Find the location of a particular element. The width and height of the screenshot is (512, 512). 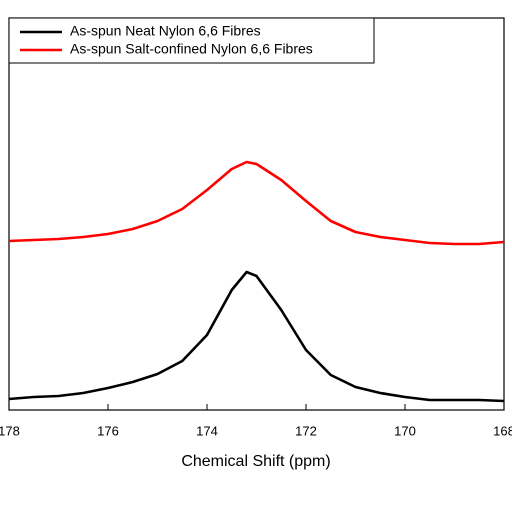

legend-label: As-spun Neat Nylon 6,6 Fibres is located at coordinates (165, 31).